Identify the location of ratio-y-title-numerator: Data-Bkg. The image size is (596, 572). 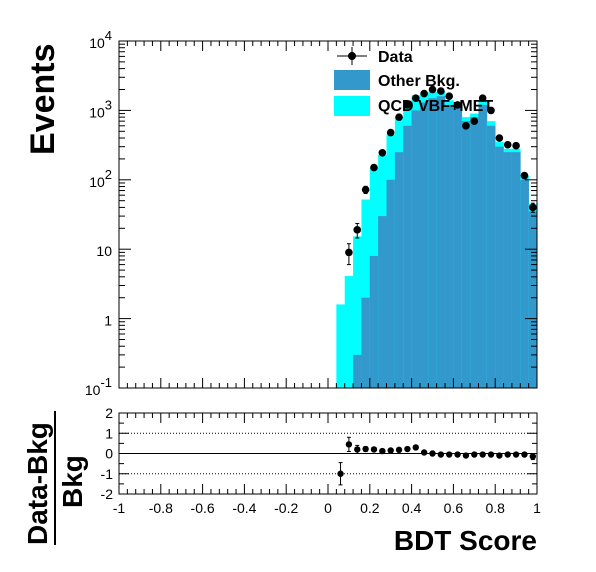
(37, 483).